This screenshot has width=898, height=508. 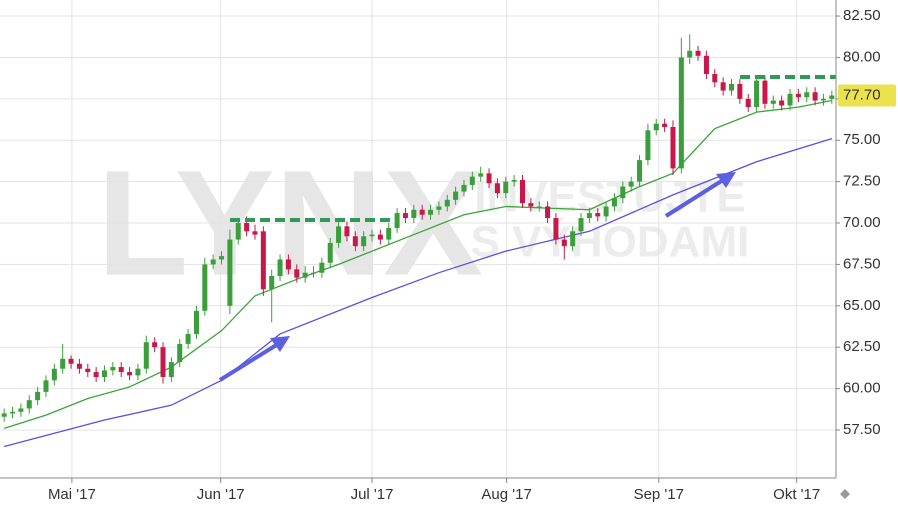 What do you see at coordinates (72, 494) in the screenshot?
I see `x-tick-label: Mai '17` at bounding box center [72, 494].